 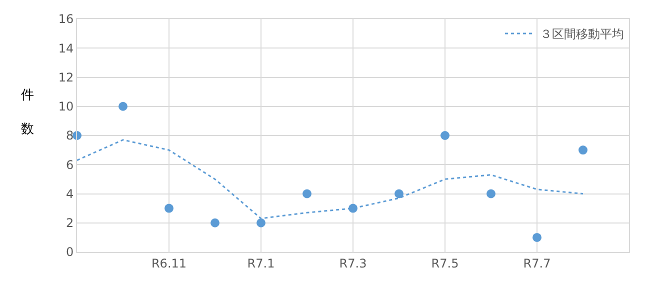 I want to click on y-tick-label: 6, so click(x=70, y=165).